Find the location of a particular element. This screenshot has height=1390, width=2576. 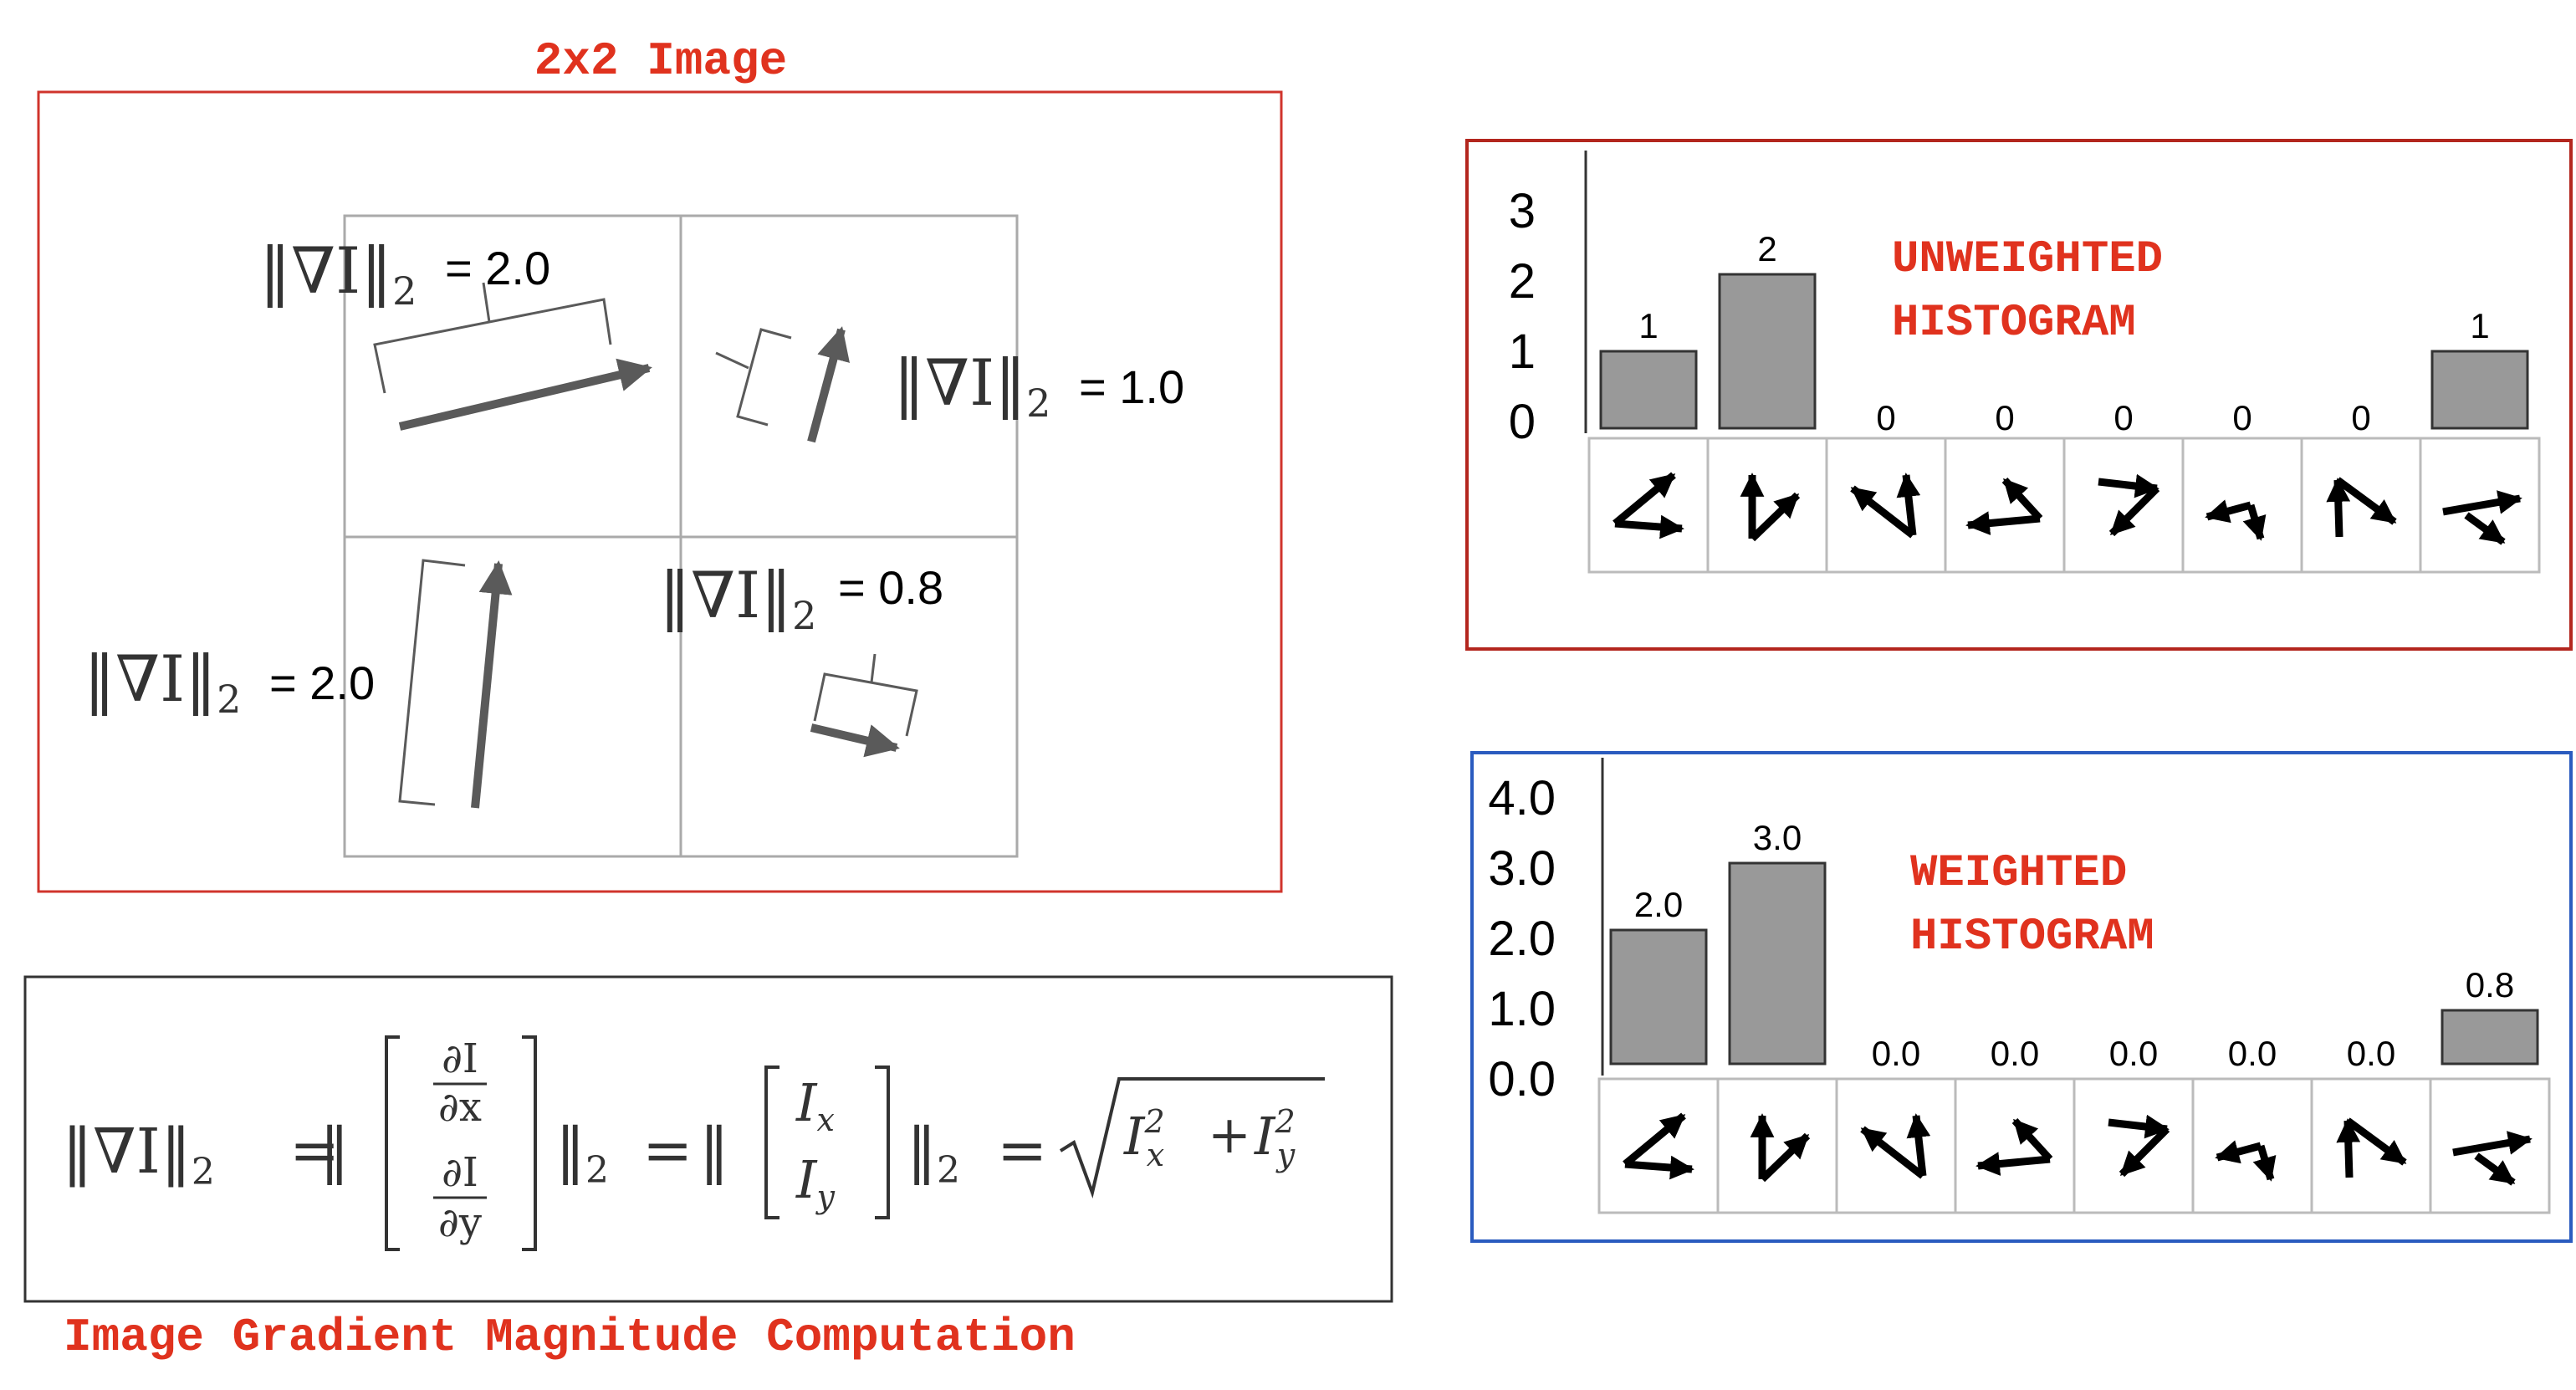

bar-value-label: 3.0 is located at coordinates (1777, 838).